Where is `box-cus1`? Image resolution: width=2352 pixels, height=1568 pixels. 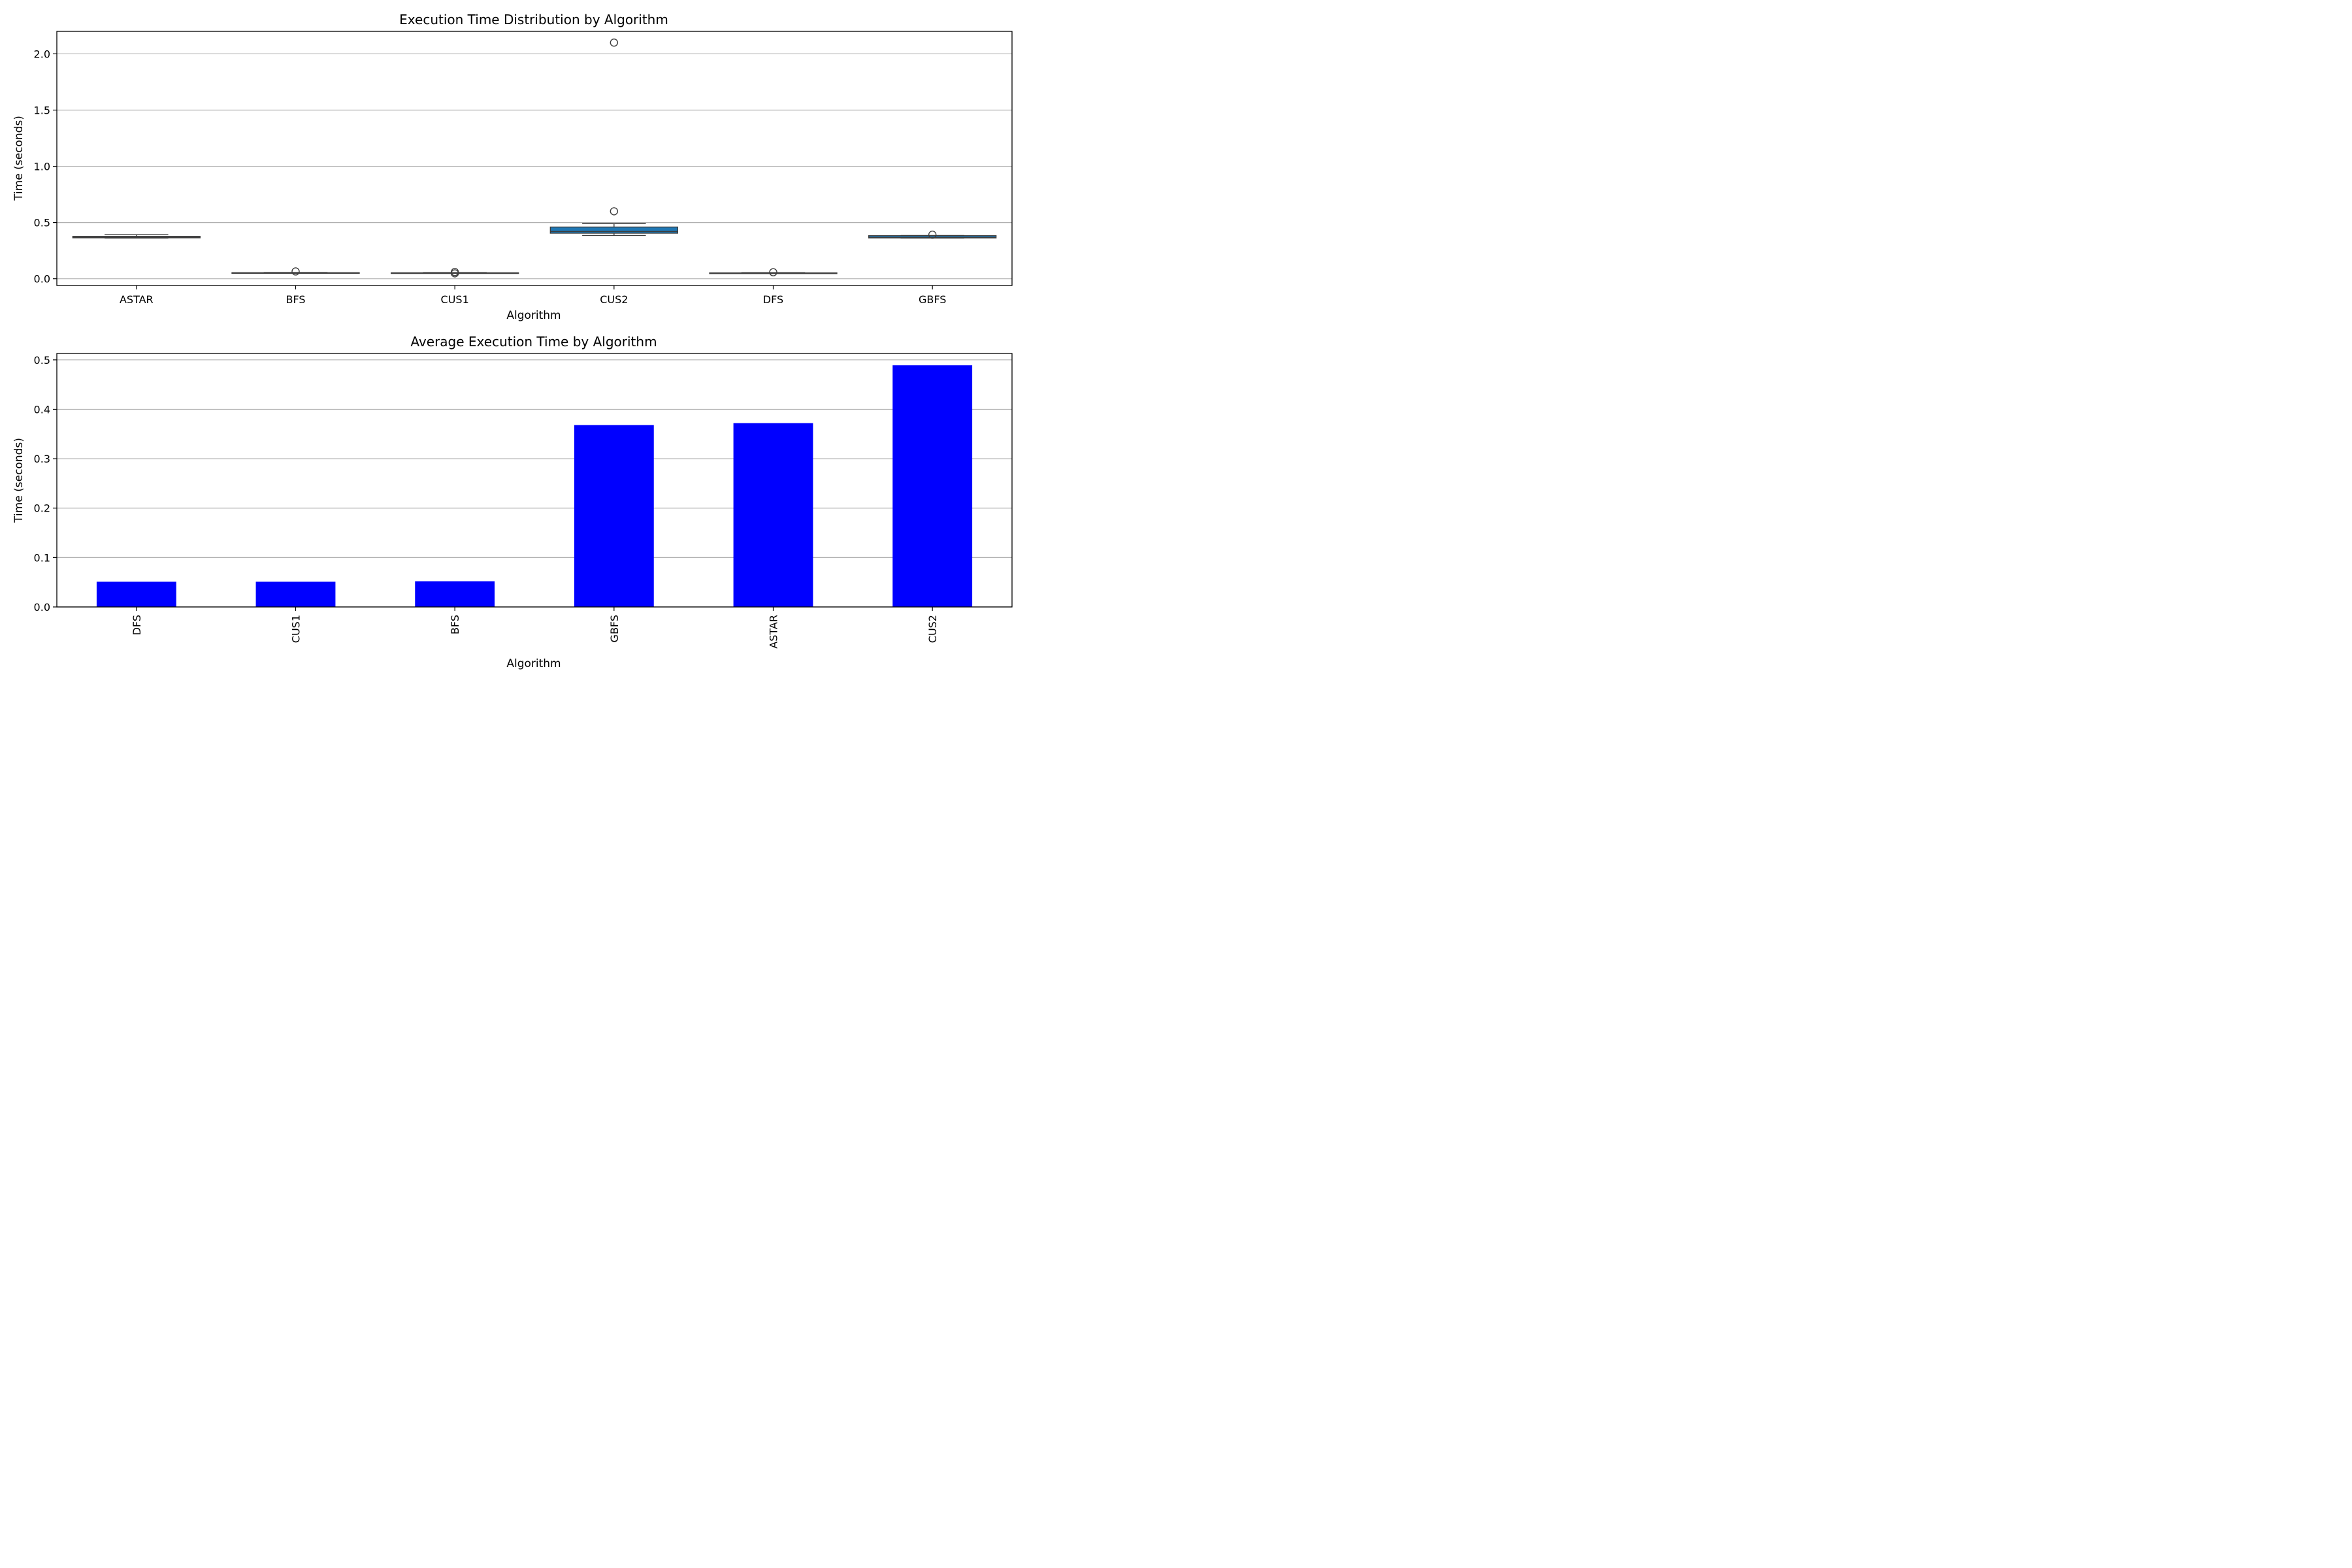
box-cus1 is located at coordinates (455, 273).